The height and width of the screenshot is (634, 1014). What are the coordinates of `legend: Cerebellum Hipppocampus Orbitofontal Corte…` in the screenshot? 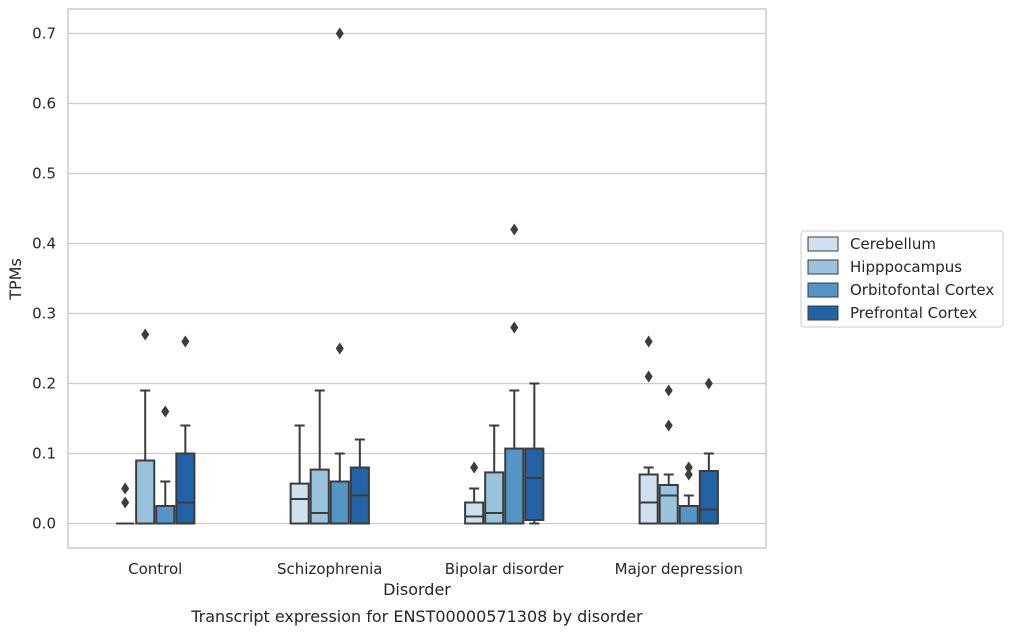 It's located at (902, 279).